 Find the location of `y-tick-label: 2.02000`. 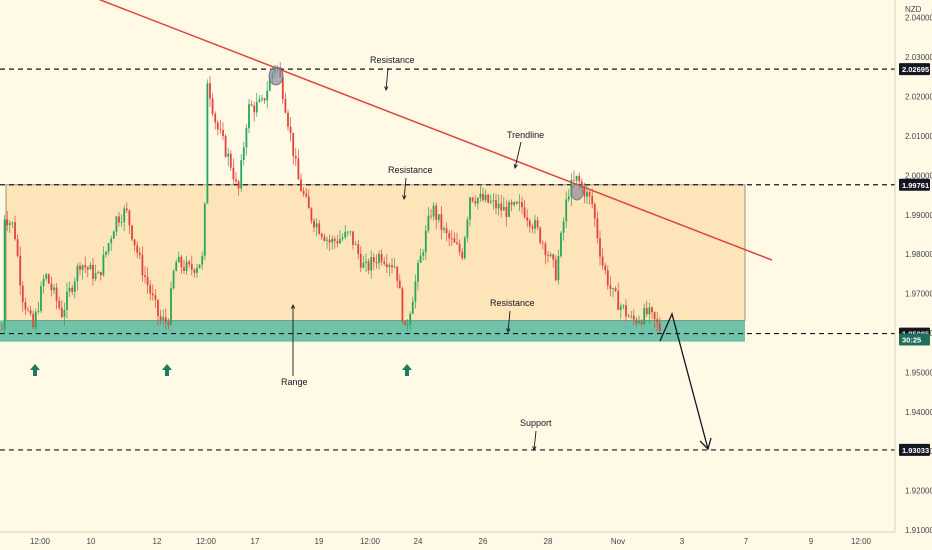

y-tick-label: 2.02000 is located at coordinates (918, 97).